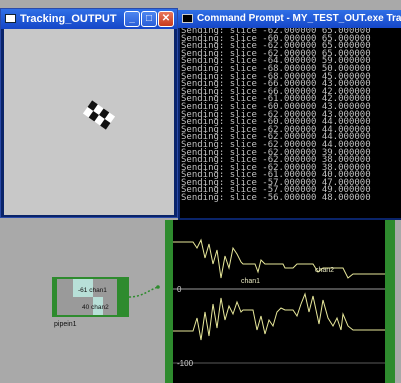 This screenshot has height=383, width=401. I want to click on console-line: Sending: slice -66.000000 42.000000, so click(276, 91).